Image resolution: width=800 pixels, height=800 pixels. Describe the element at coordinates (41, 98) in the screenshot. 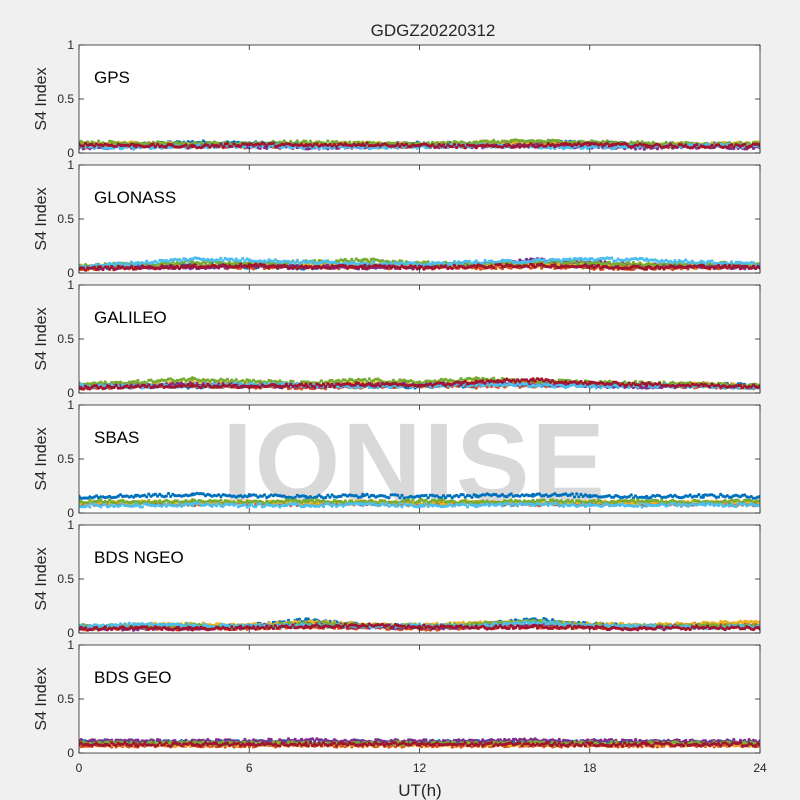

I see `y-axis-label: S4 Index` at that location.